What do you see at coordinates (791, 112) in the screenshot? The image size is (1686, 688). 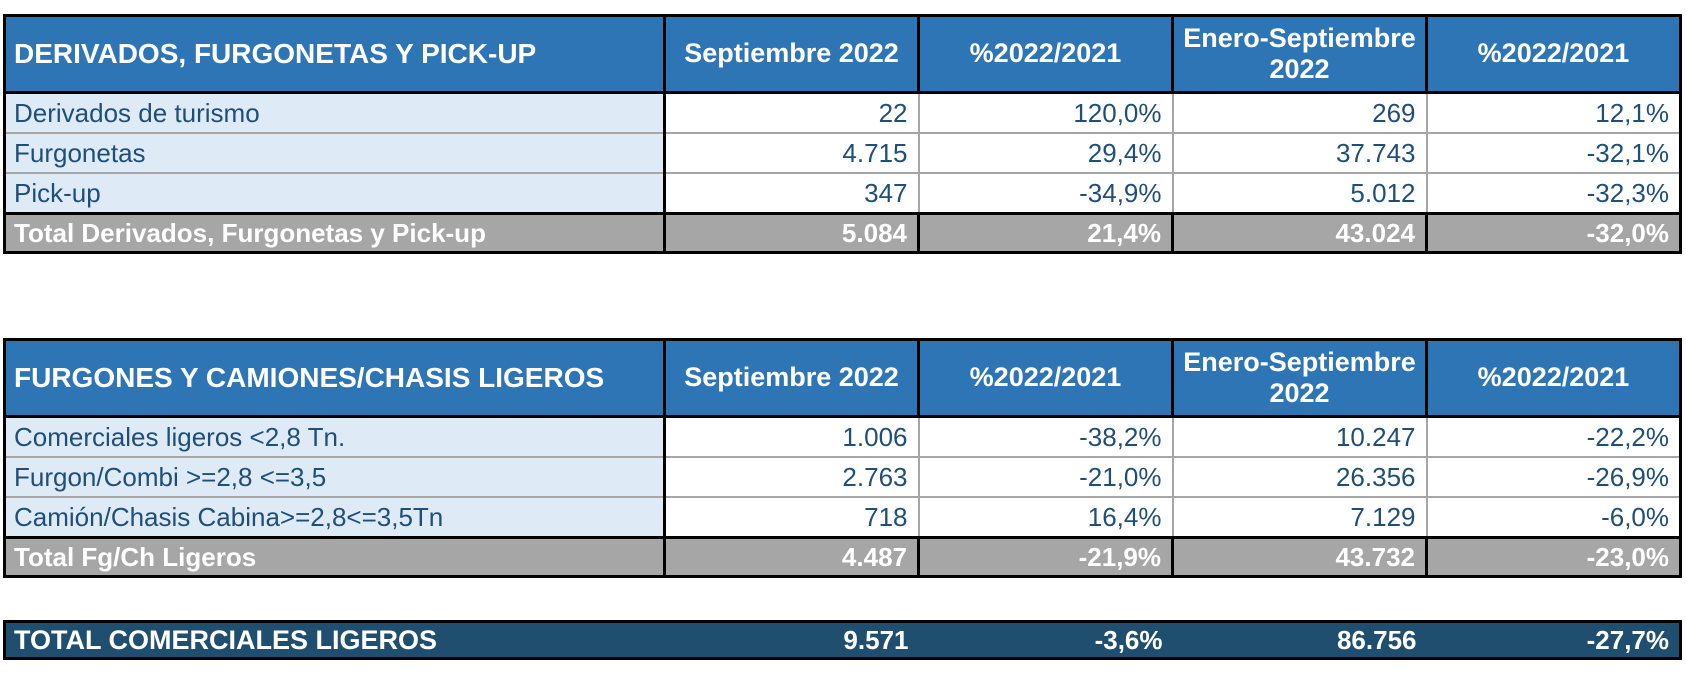 I see `cell-value: 22` at bounding box center [791, 112].